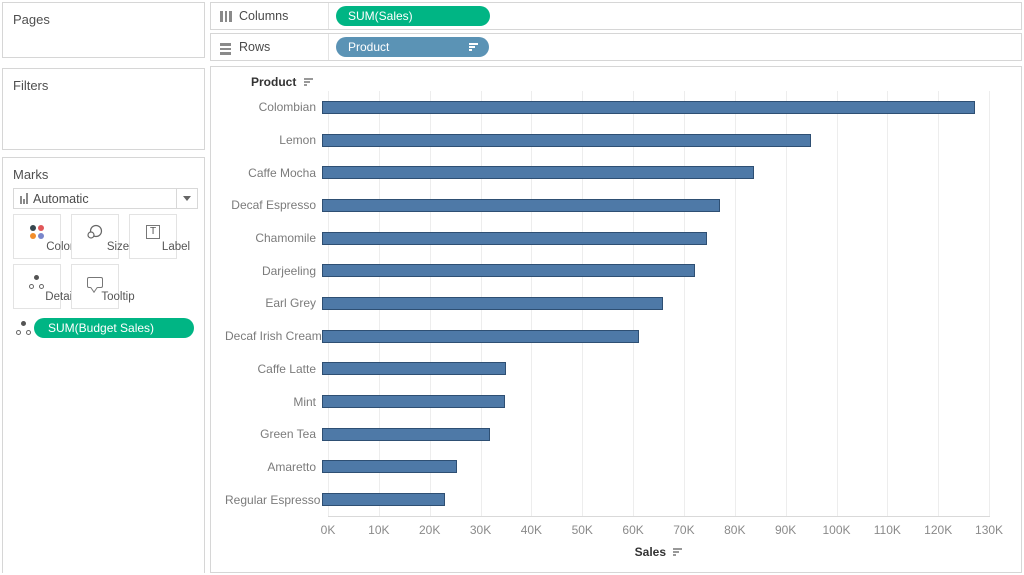 This screenshot has width=1024, height=575. Describe the element at coordinates (282, 172) in the screenshot. I see `row-label: Caffe Mocha` at that location.